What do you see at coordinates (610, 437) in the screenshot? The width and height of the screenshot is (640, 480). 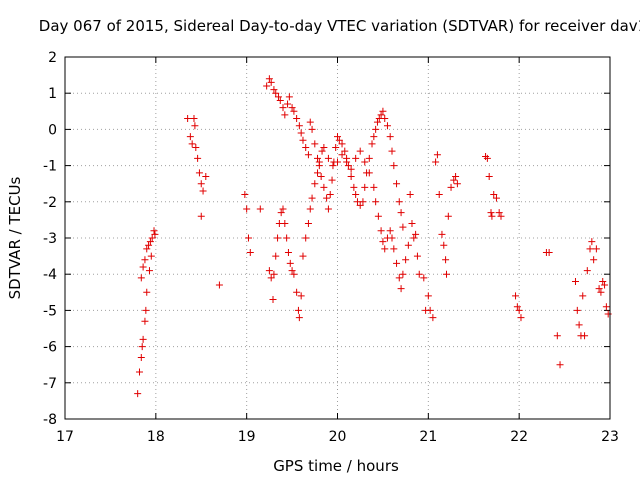 I see `x-tick-label: 23` at bounding box center [610, 437].